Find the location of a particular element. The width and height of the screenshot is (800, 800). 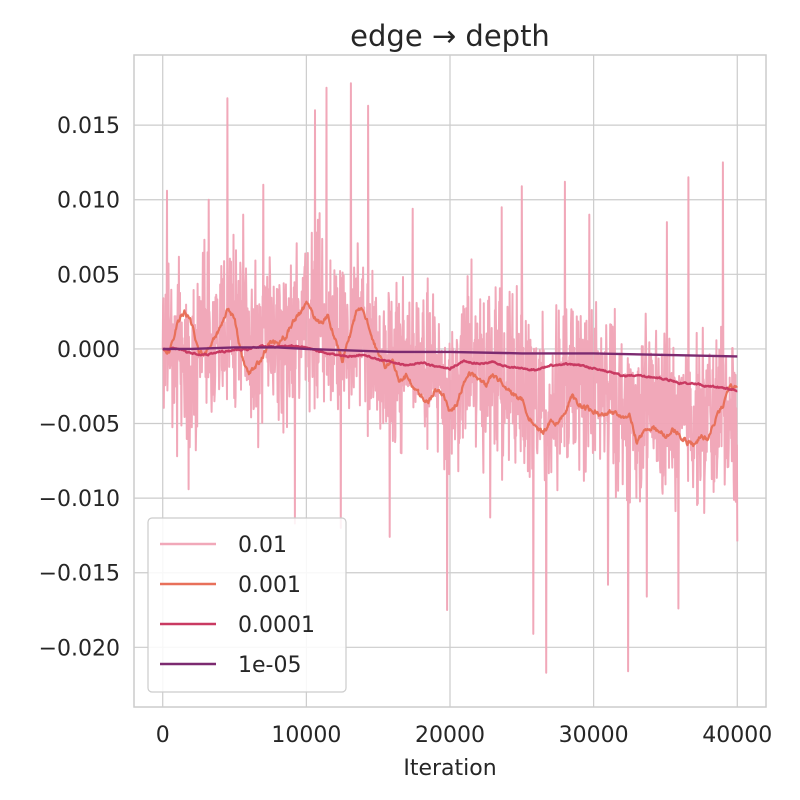

x-tick-label: 0 is located at coordinates (163, 735).